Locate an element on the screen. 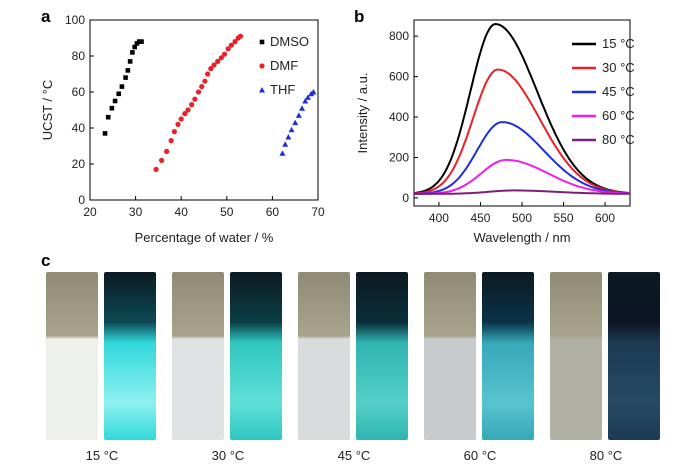  temperature-caption: 30 °C is located at coordinates (228, 455).